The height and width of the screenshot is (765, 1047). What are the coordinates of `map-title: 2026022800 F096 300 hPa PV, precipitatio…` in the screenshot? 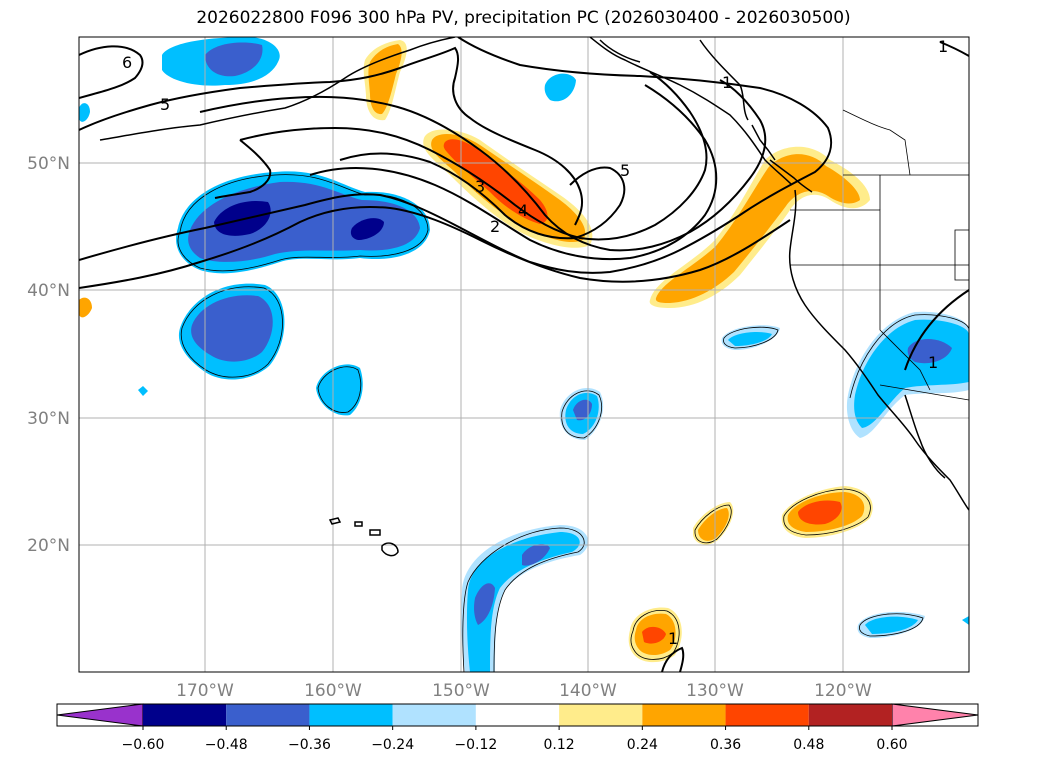 It's located at (523, 18).